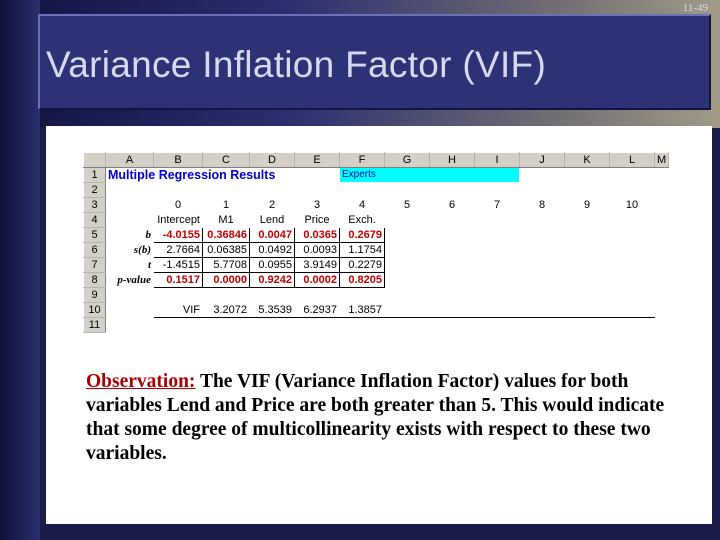  Describe the element at coordinates (272, 205) in the screenshot. I see `index-cell: 2` at that location.